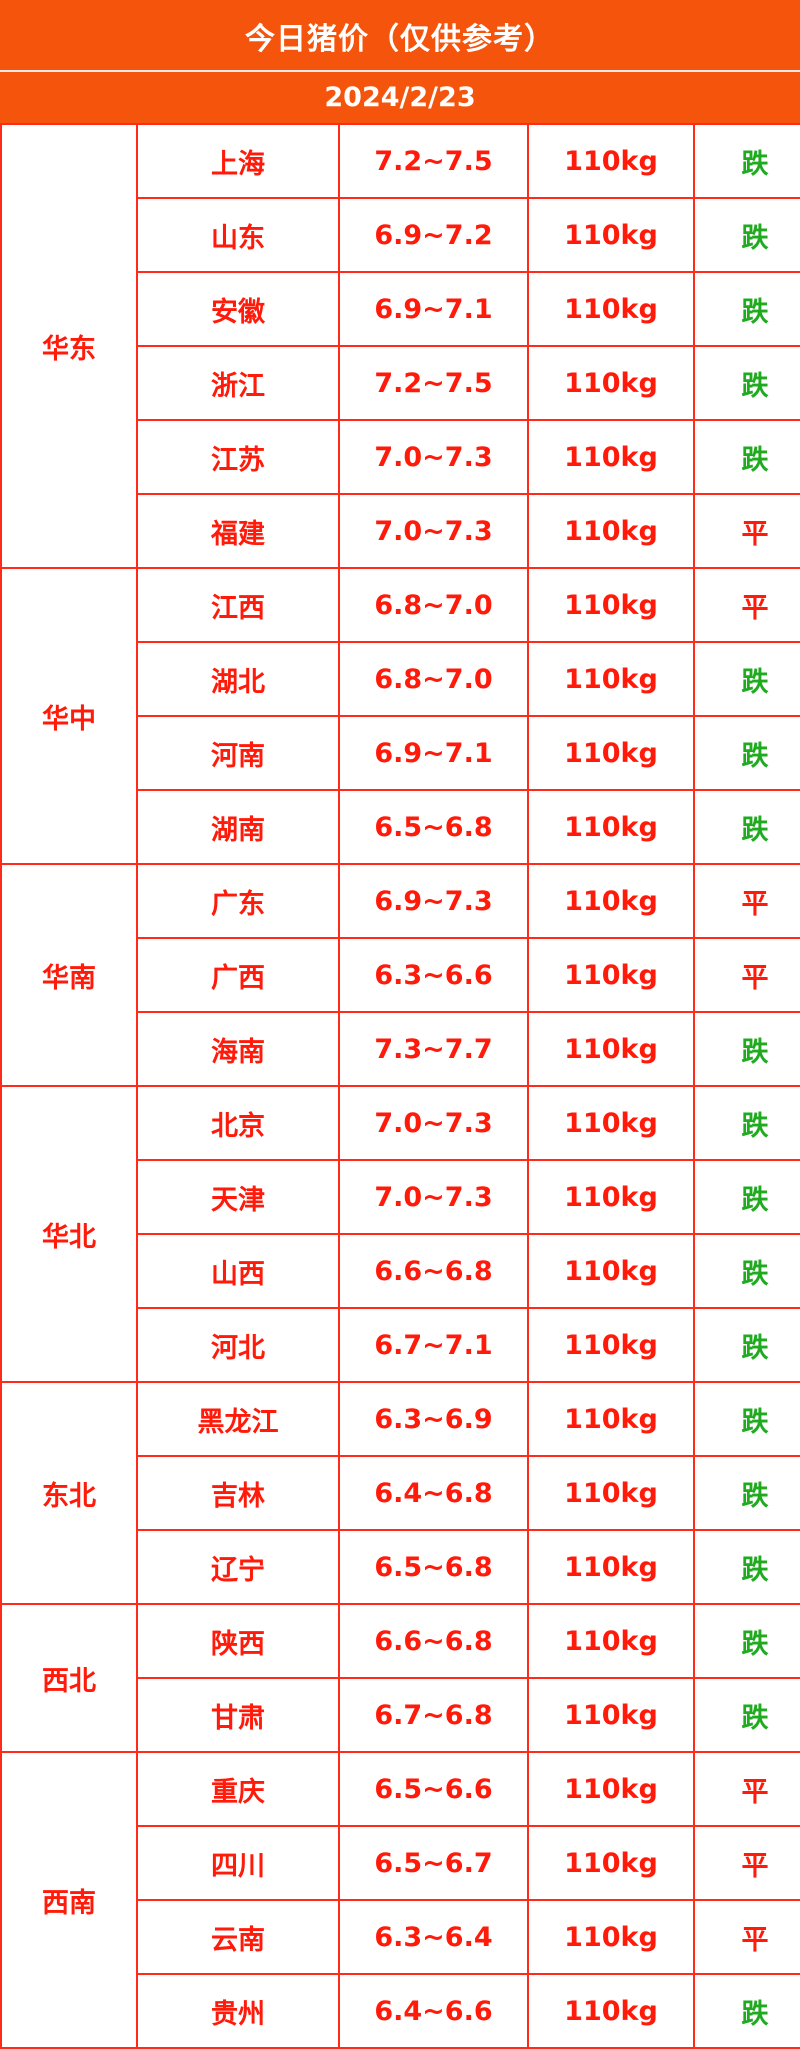 This screenshot has height=2049, width=800. Describe the element at coordinates (433, 1419) in the screenshot. I see `price-cell: 6.3~6.9` at that location.